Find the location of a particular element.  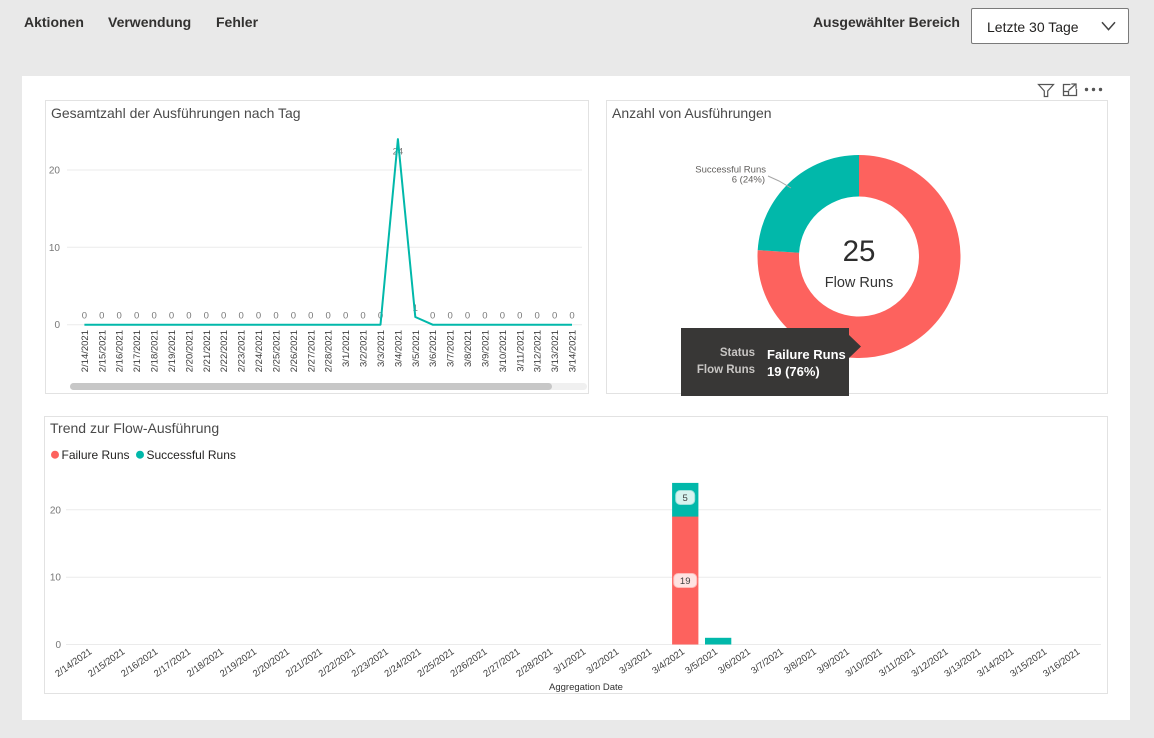

svg-text: 2/27/2021 is located at coordinates (311, 351).